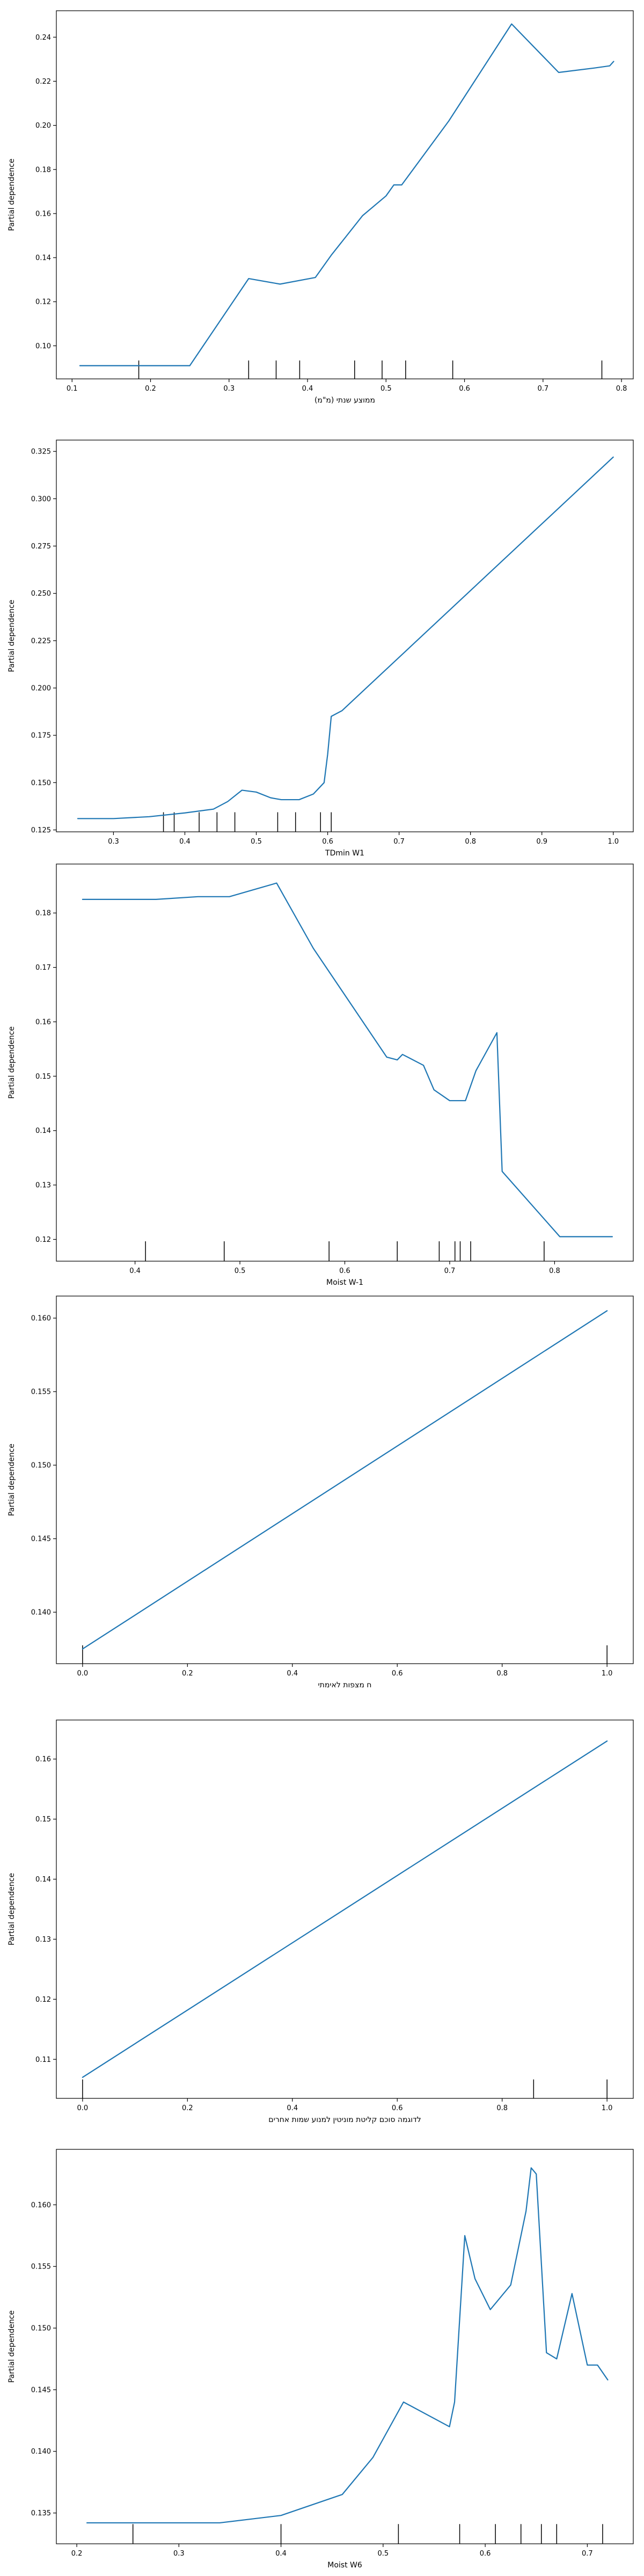 The image size is (644, 2576). Describe the element at coordinates (41, 499) in the screenshot. I see `y-tick-label: 0.300` at that location.